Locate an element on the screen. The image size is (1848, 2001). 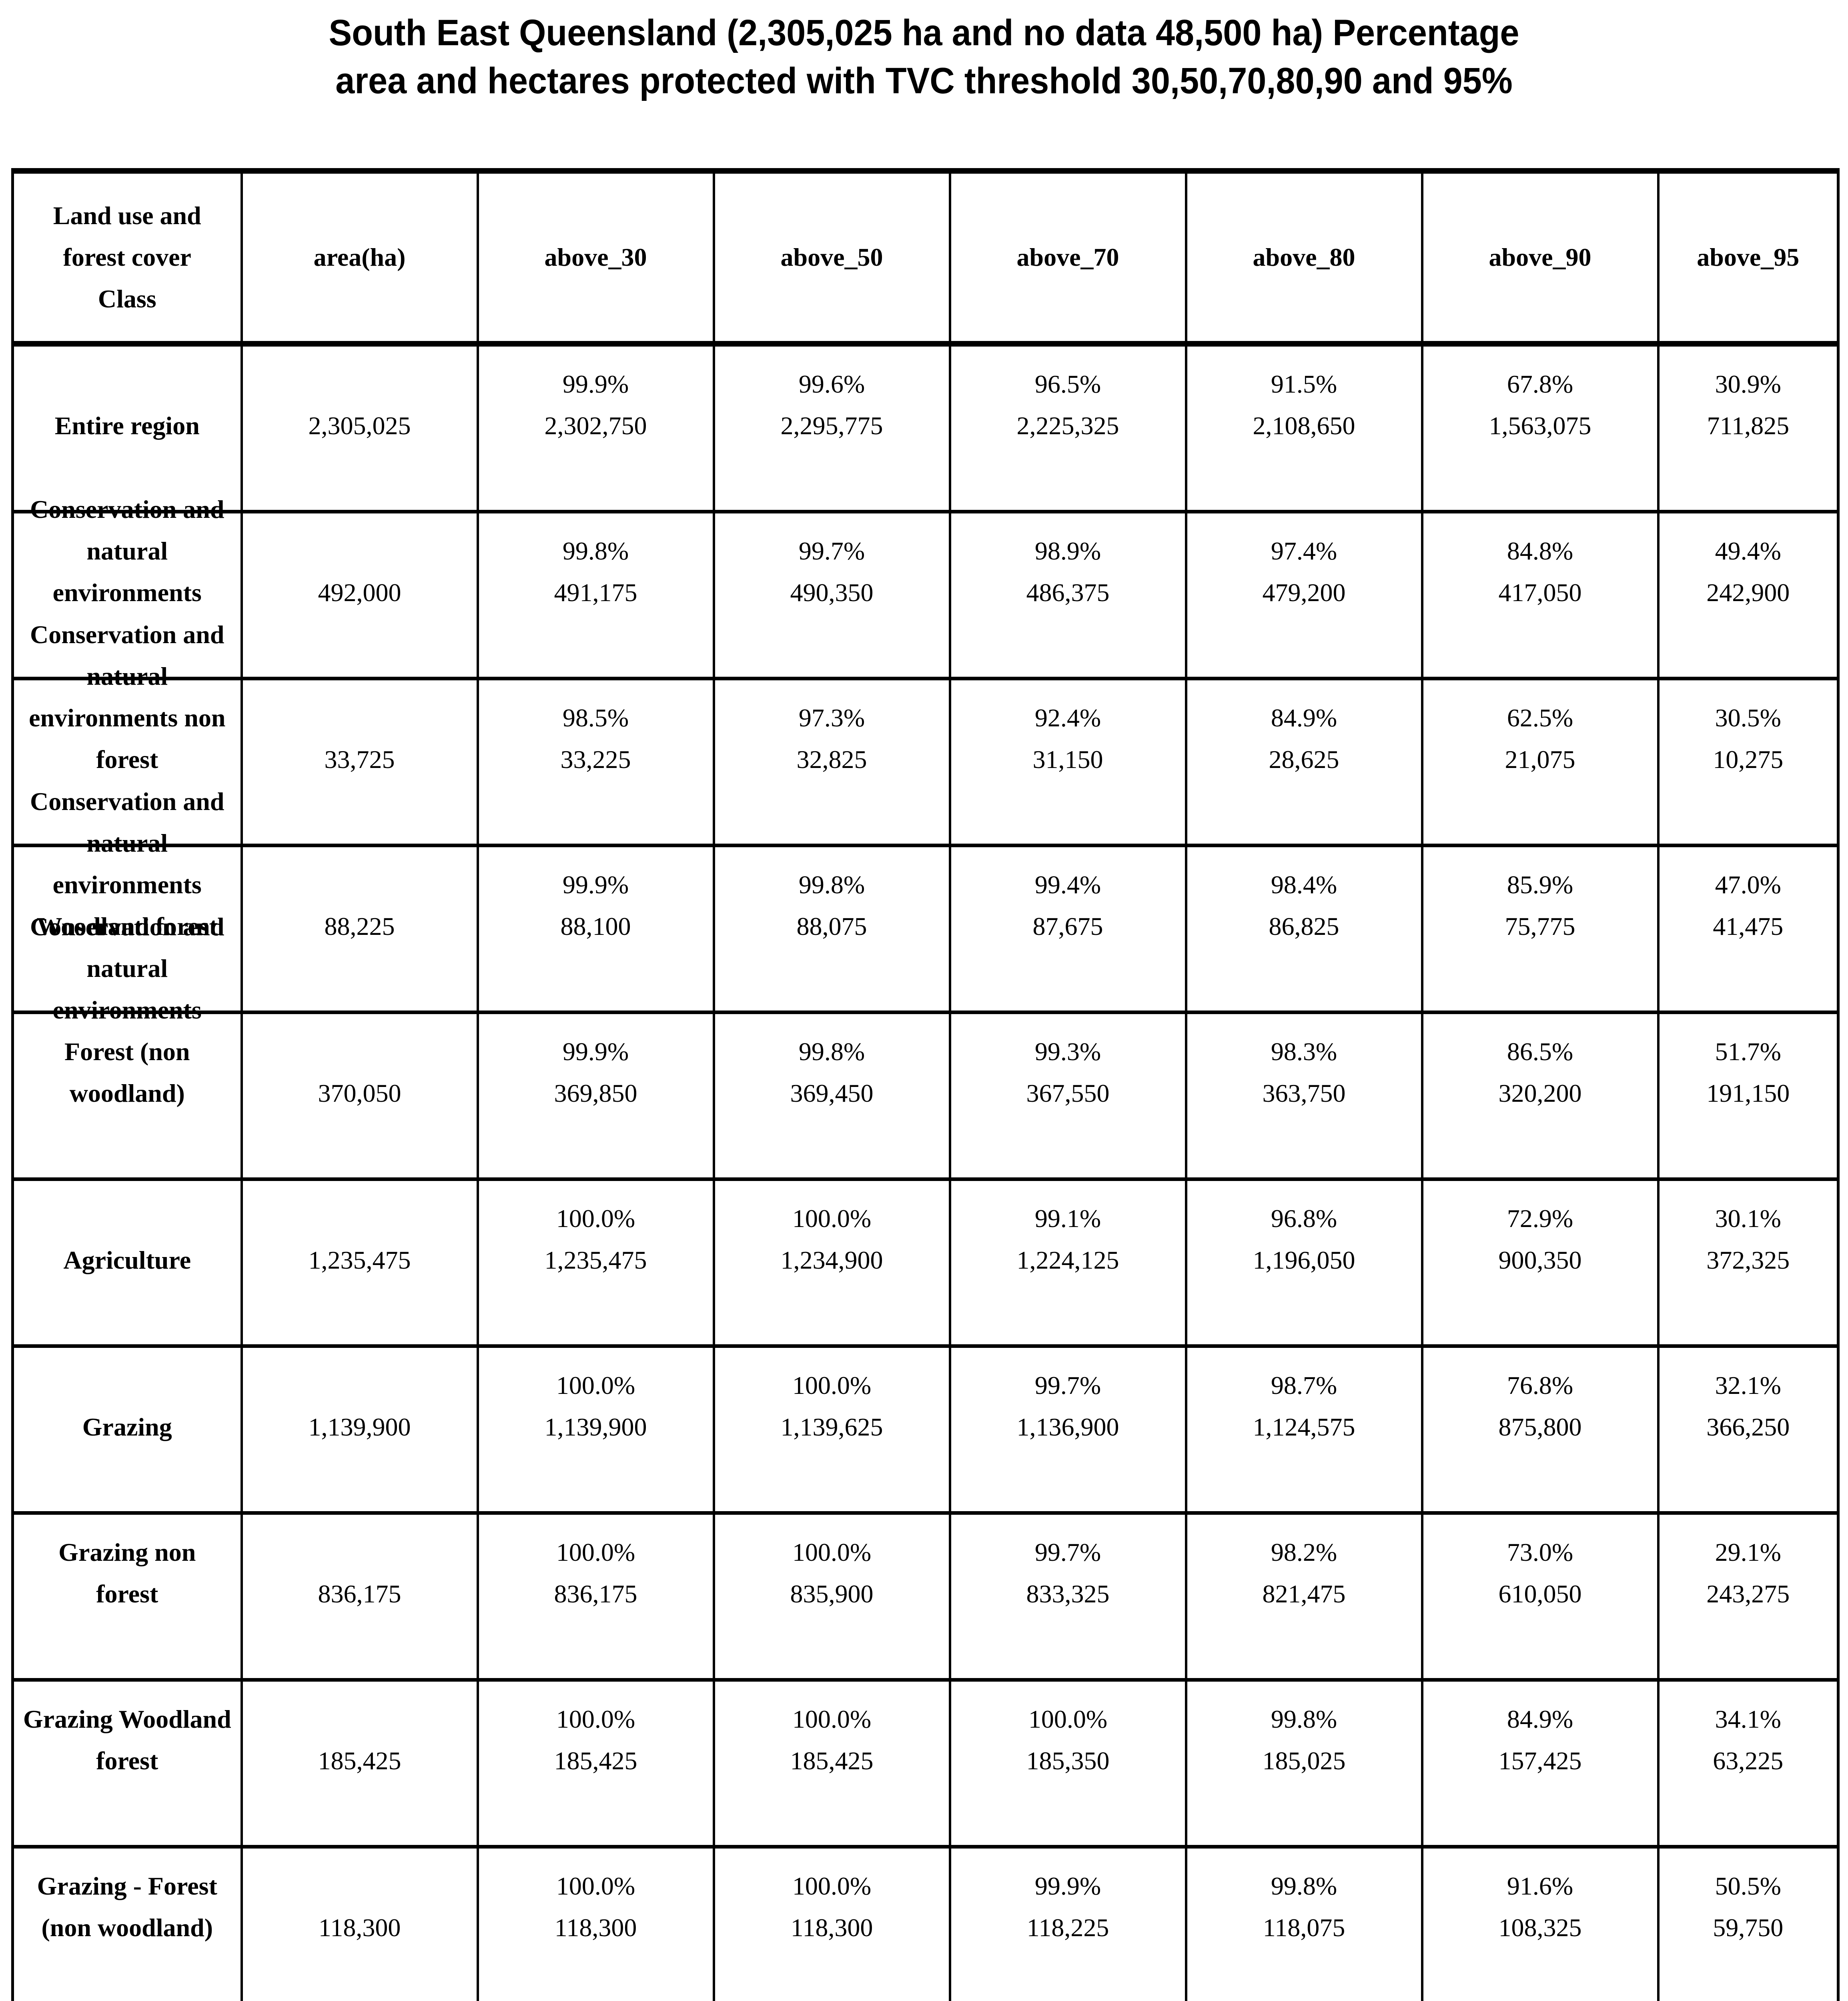
cell-box: 67.8% 1,563,075 is located at coordinates (1540, 428).